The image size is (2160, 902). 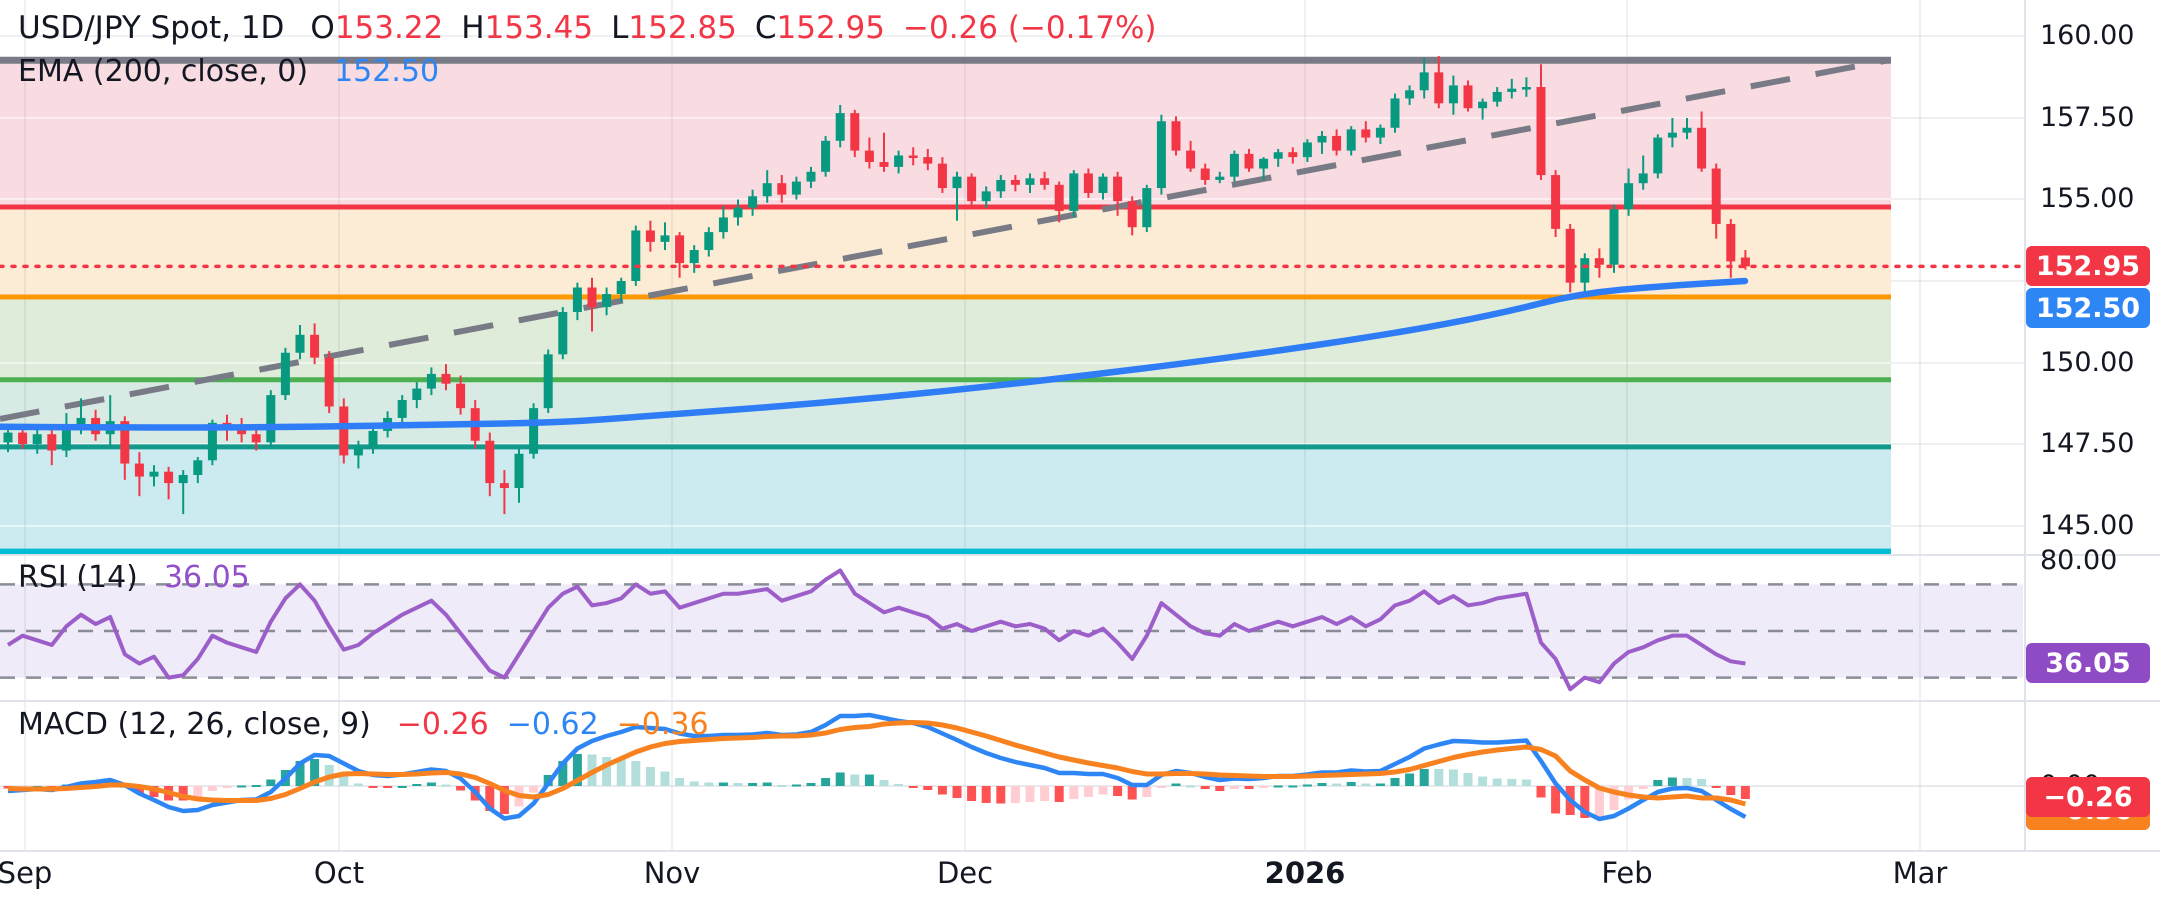 What do you see at coordinates (387, 71) in the screenshot?
I see `ema-value: 152.50` at bounding box center [387, 71].